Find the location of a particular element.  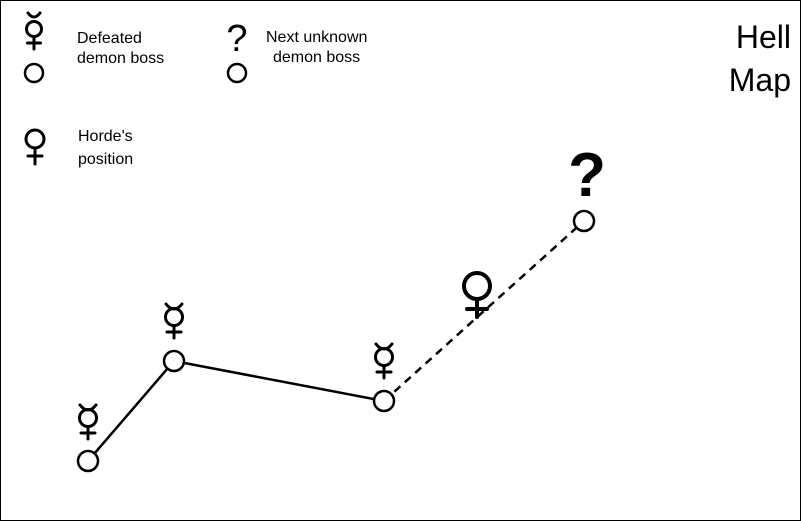

defeated-boss-1-mercury-icon is located at coordinates (88, 422).